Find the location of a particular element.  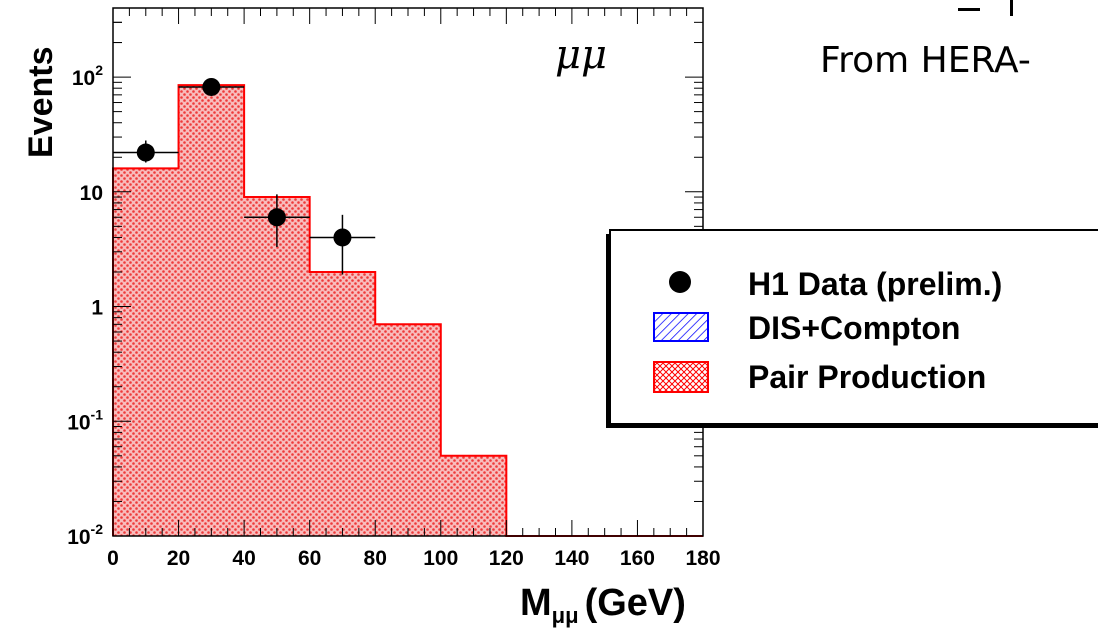

x-tick-label: 100 is located at coordinates (440, 558).